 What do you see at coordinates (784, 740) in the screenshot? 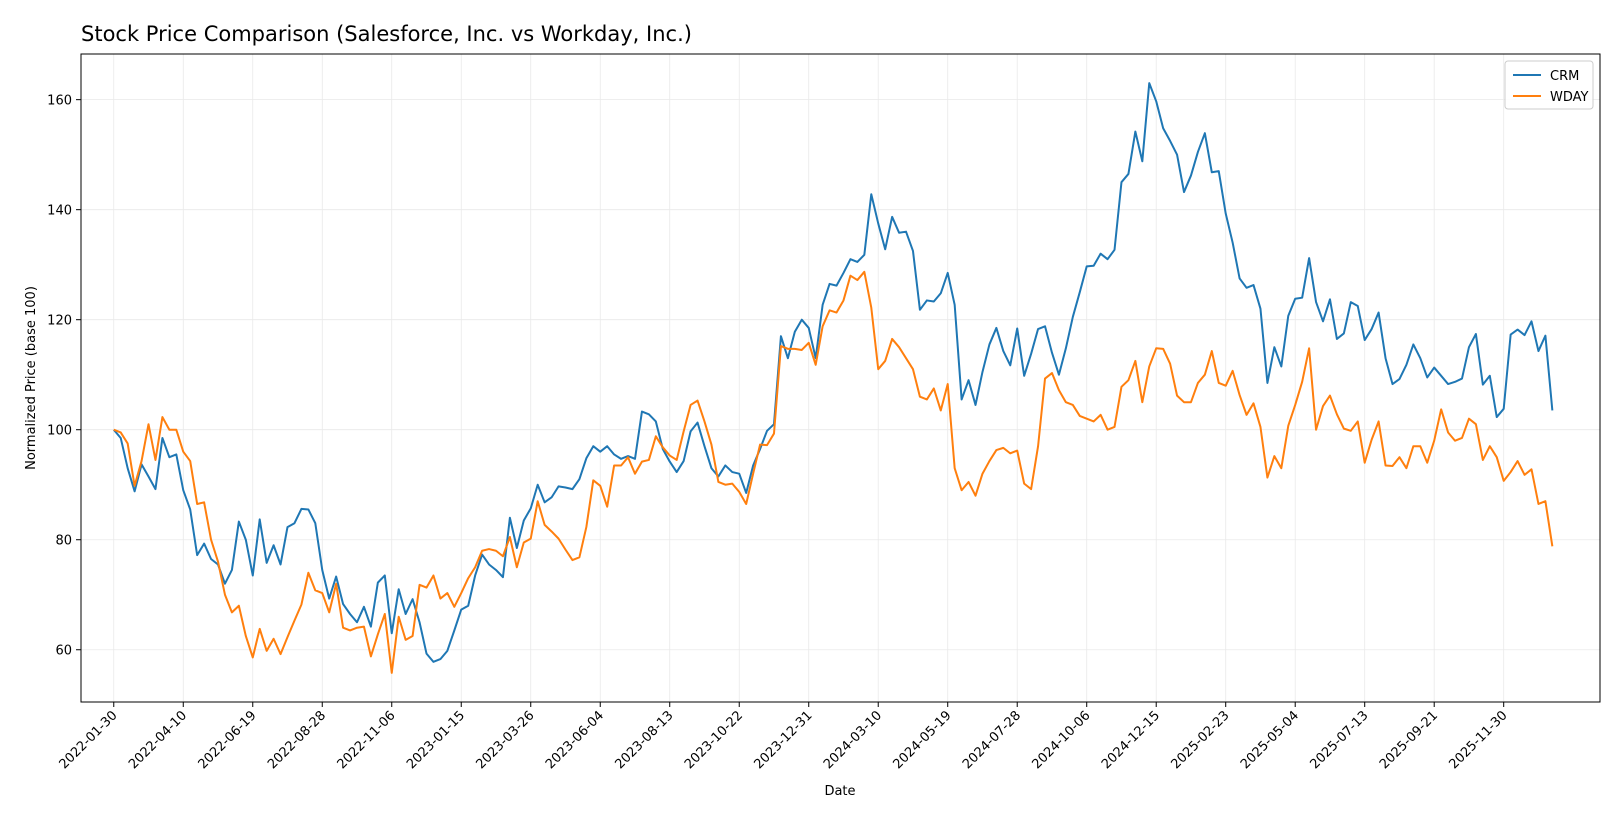
I see `x-tick-label: 2023-12-31` at bounding box center [784, 740].